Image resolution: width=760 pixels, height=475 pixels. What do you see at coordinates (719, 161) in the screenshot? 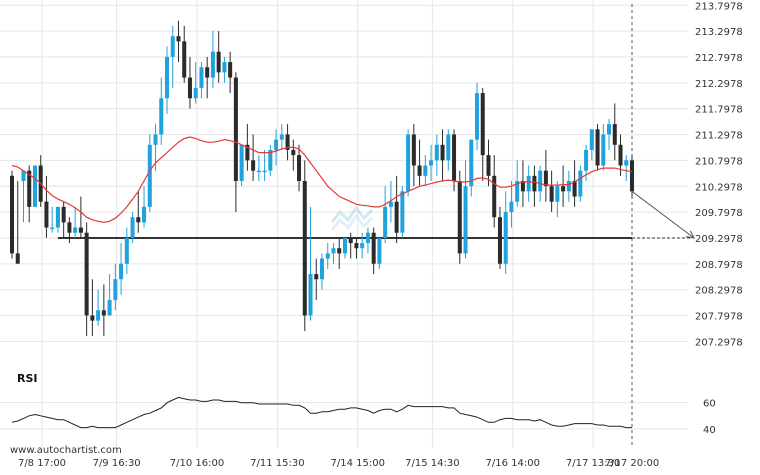
I see `y-tick-label: 210.7978` at bounding box center [719, 161].